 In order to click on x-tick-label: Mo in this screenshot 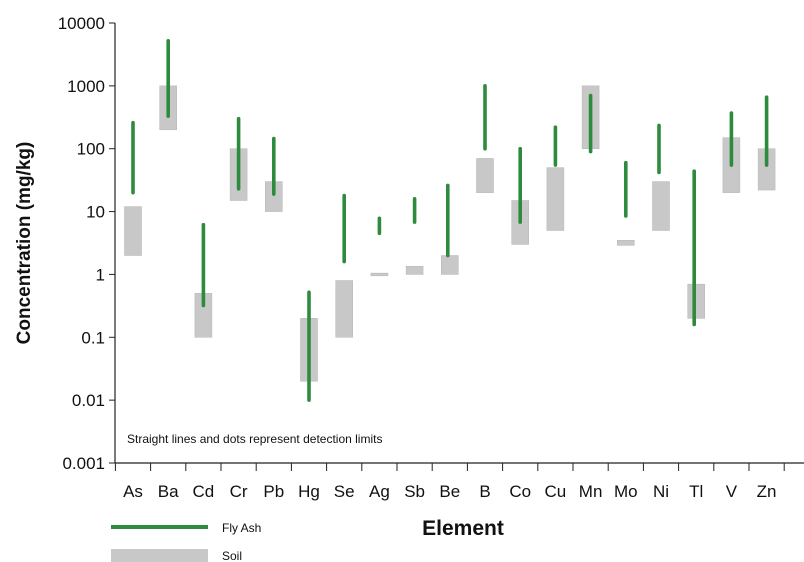, I will do `click(626, 491)`.